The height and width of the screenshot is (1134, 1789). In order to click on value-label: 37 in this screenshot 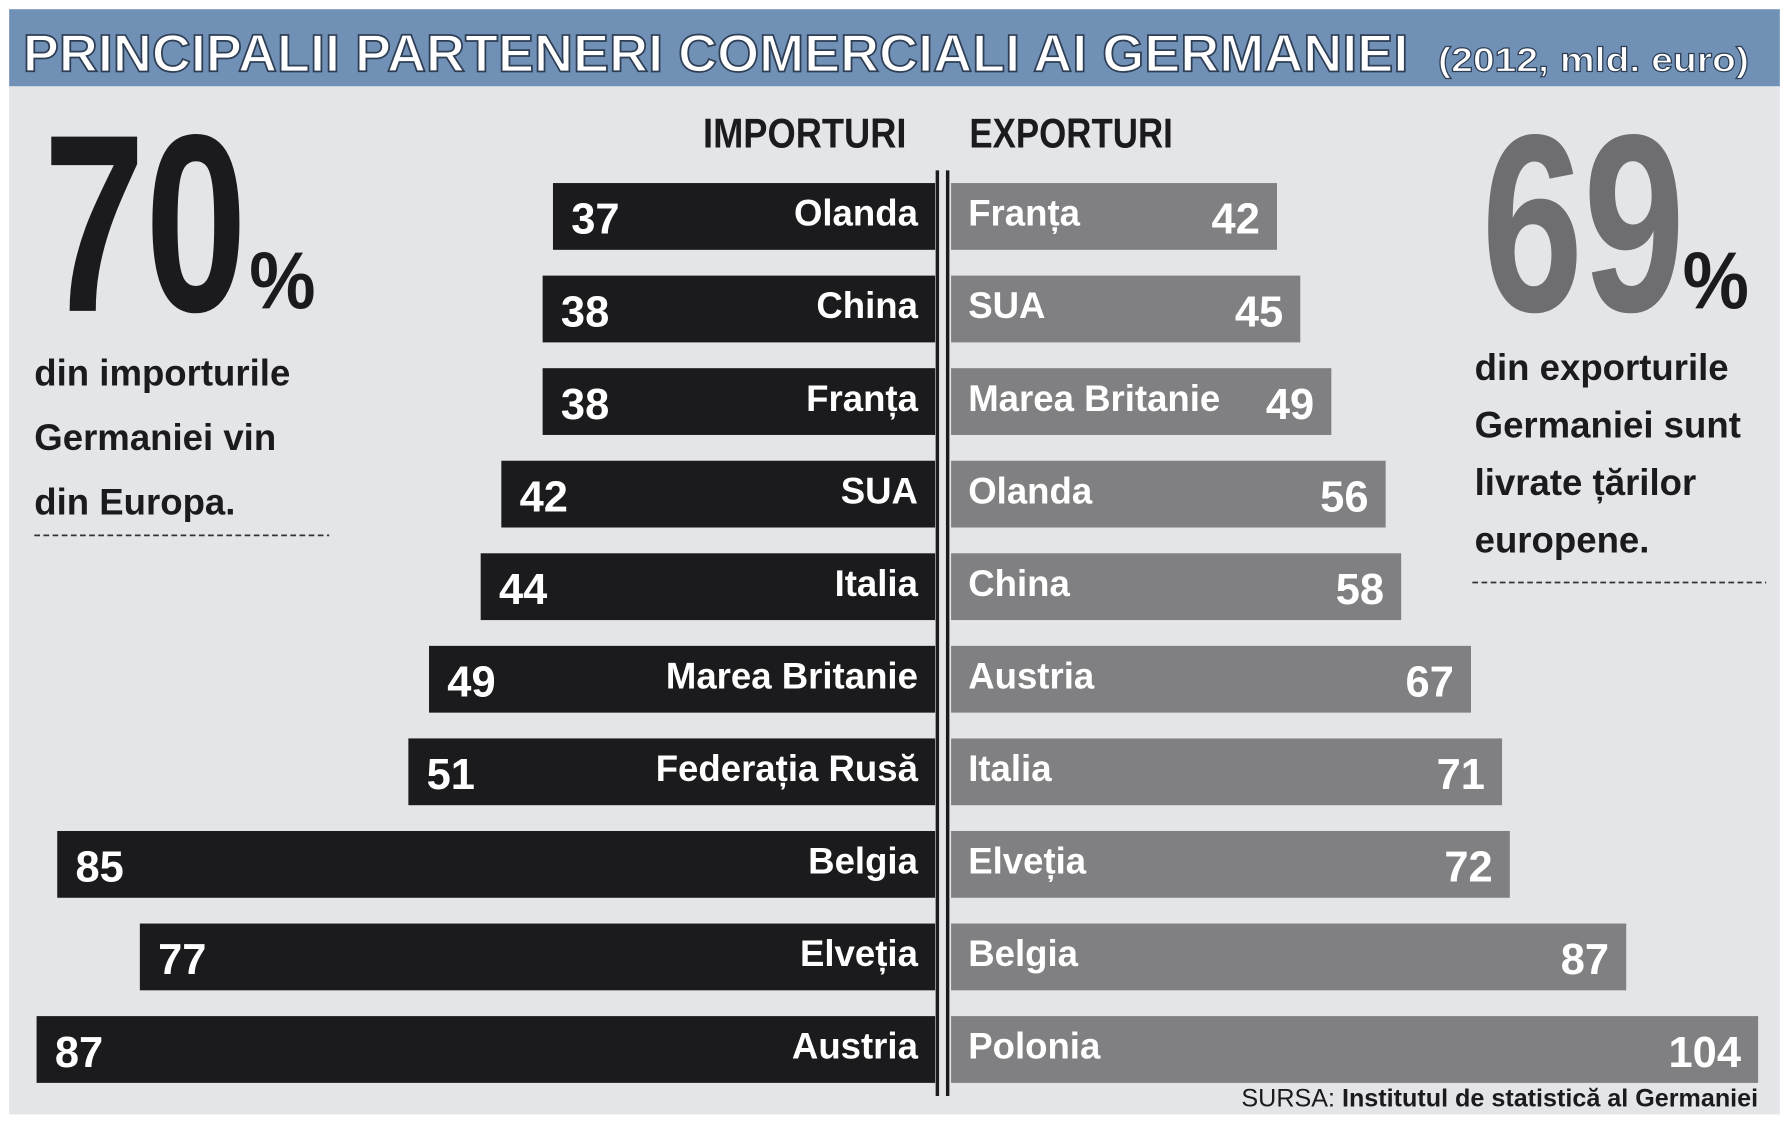, I will do `click(595, 220)`.